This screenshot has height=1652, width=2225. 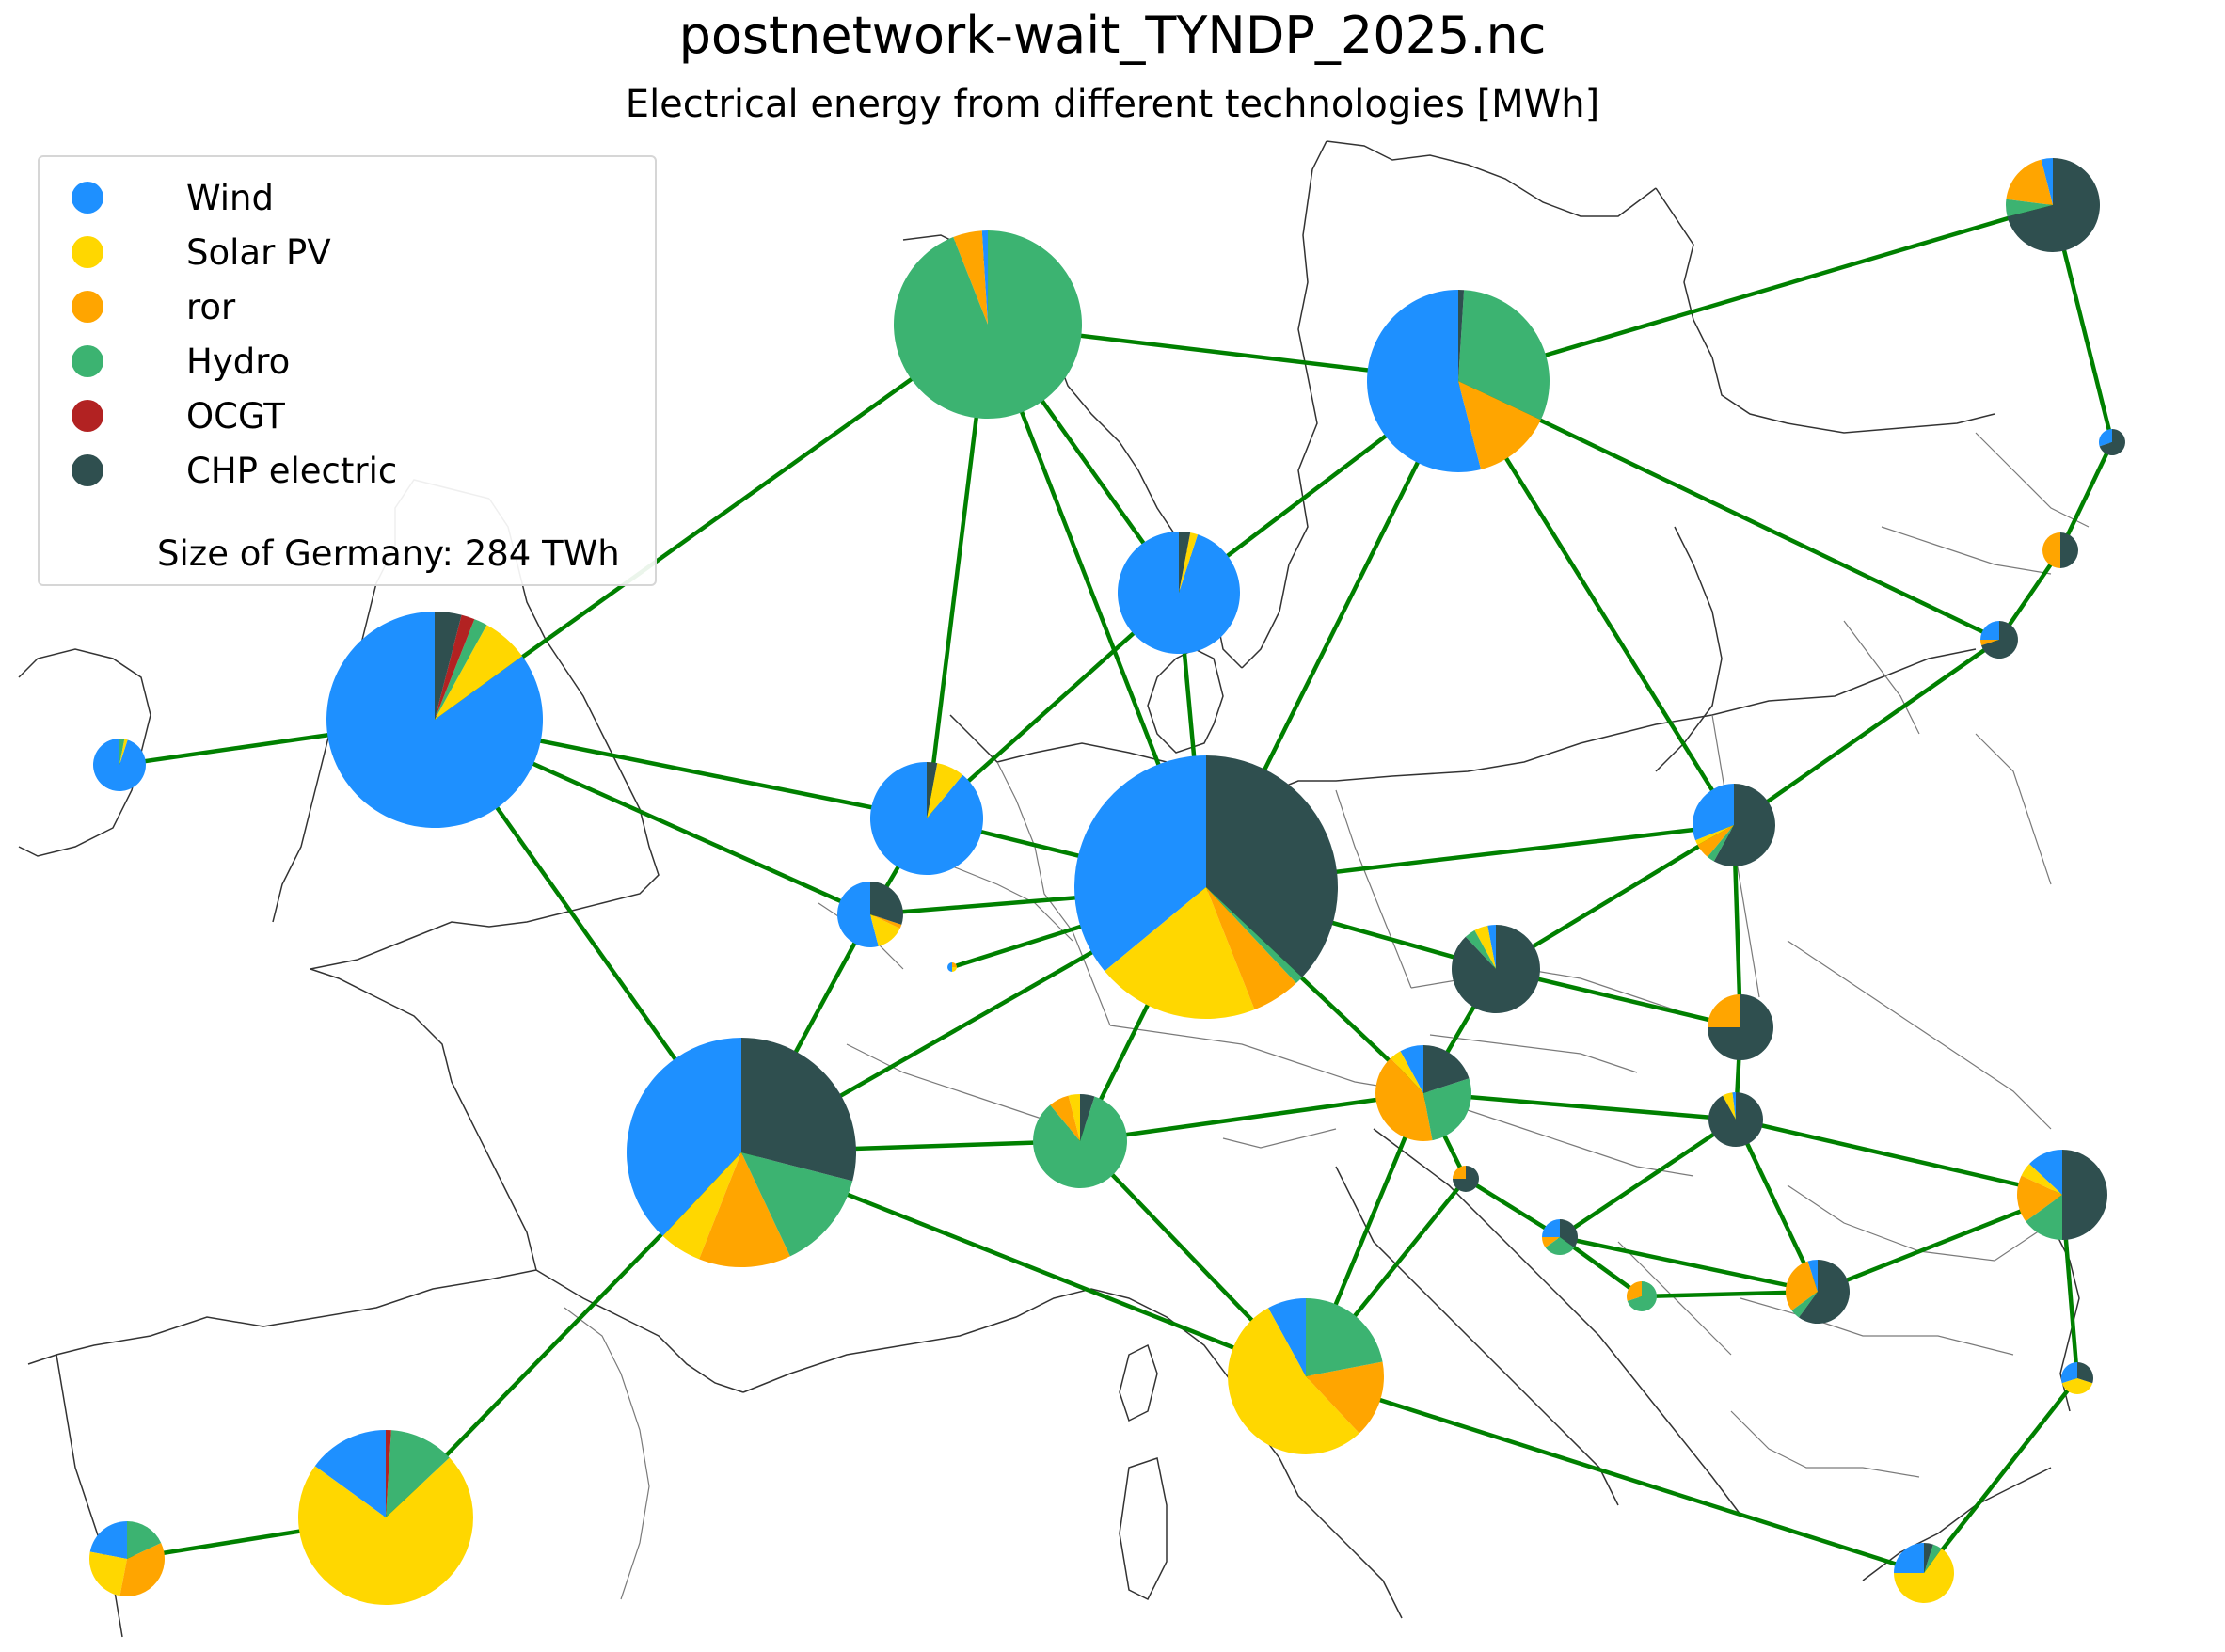 What do you see at coordinates (292, 470) in the screenshot?
I see `legend-label-chp-electric: CHP electric` at bounding box center [292, 470].